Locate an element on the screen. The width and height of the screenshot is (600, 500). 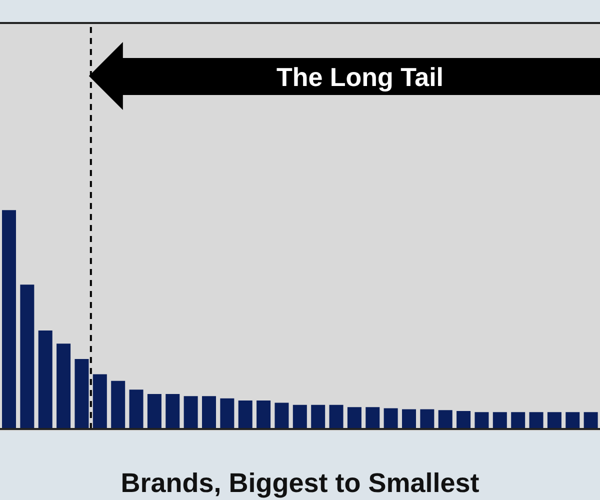
x-axis-title: Brands, Biggest to Smallest is located at coordinates (300, 483).